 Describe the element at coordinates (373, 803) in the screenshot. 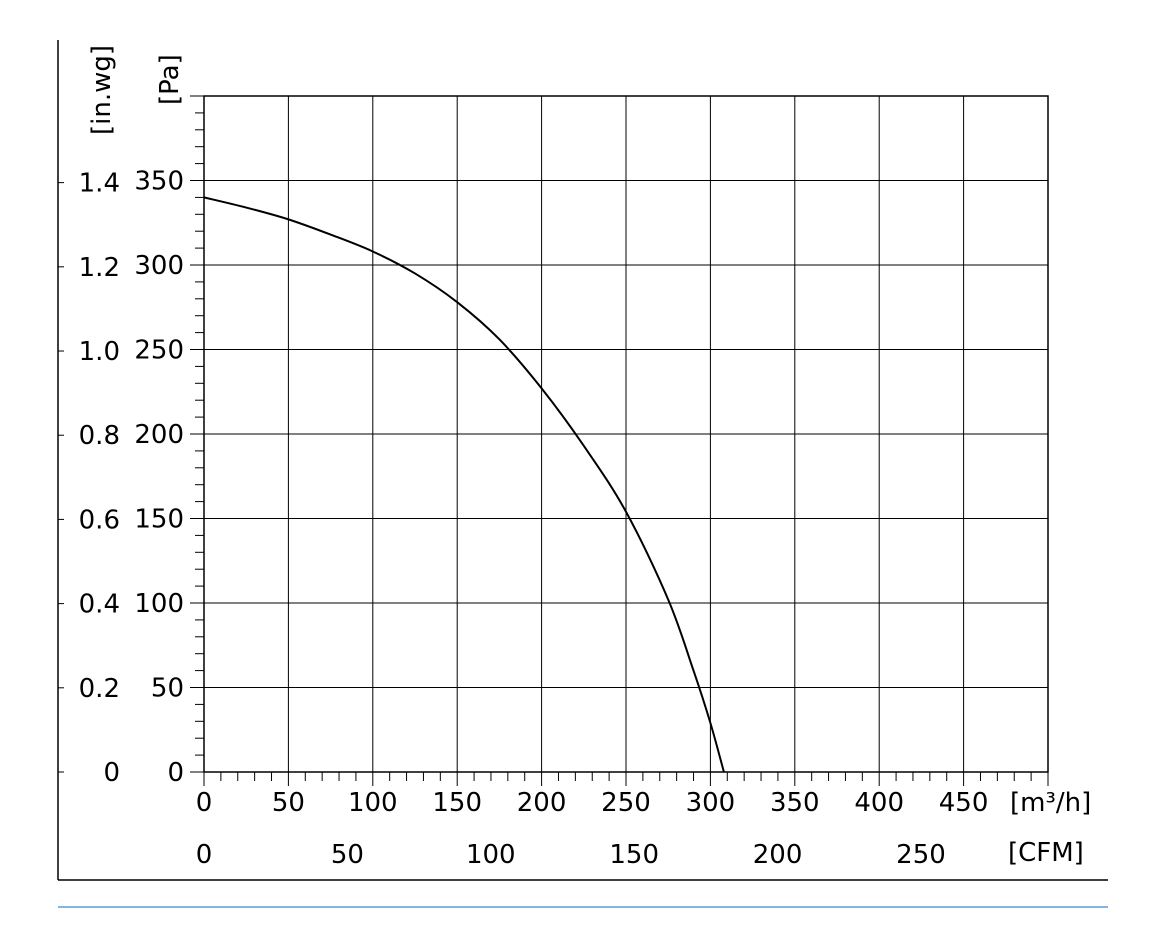

I see `x-tick-label: 100` at that location.